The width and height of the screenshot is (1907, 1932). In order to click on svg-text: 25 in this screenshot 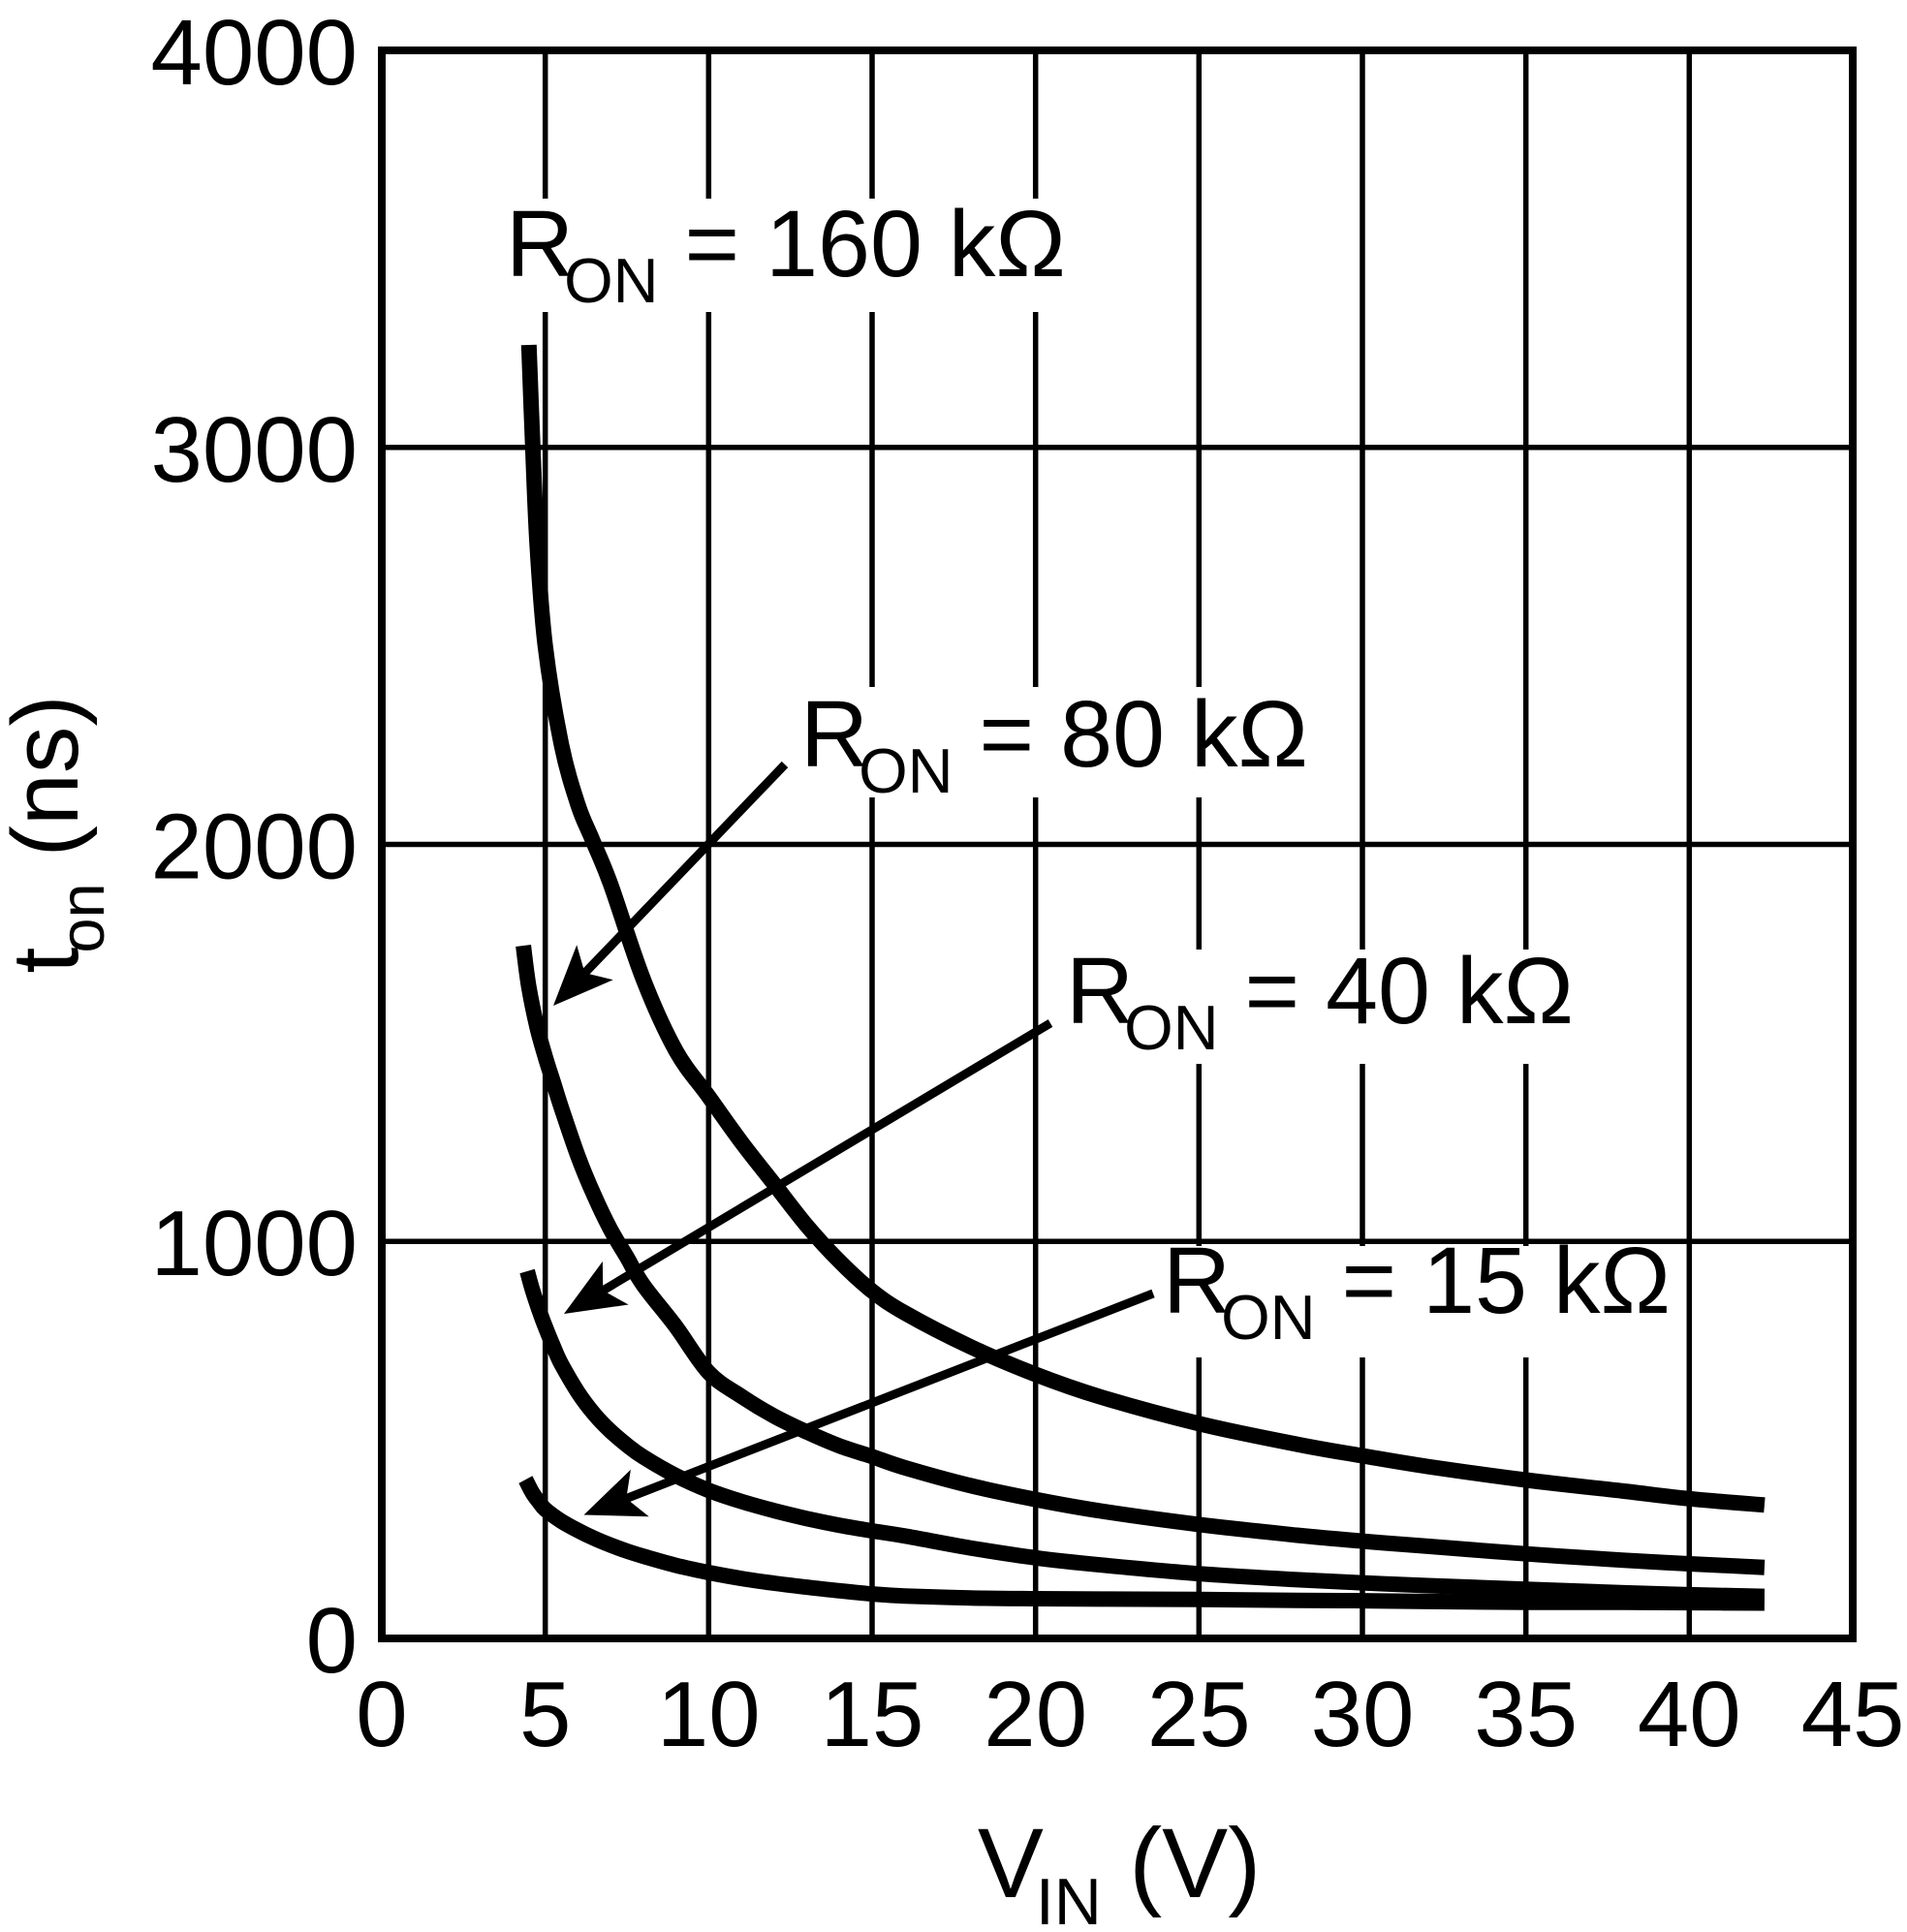, I will do `click(1199, 1714)`.